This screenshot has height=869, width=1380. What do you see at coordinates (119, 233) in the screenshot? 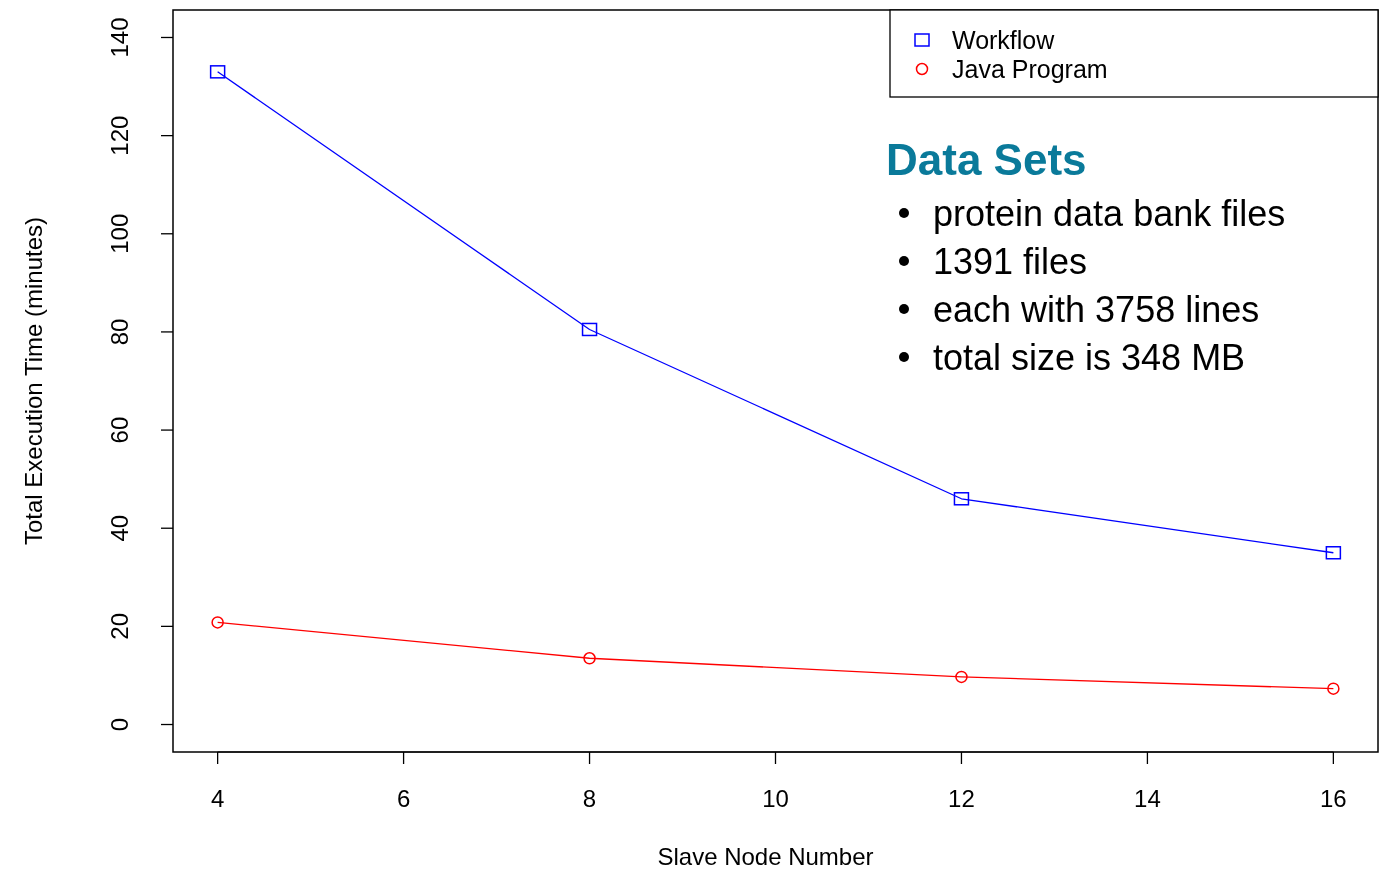
I see `y-tick-label: 100` at bounding box center [119, 233].